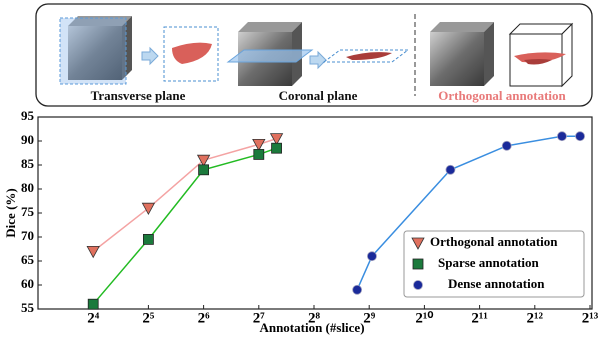  What do you see at coordinates (541, 55) in the screenshot?
I see `annotation-cube` at bounding box center [541, 55].